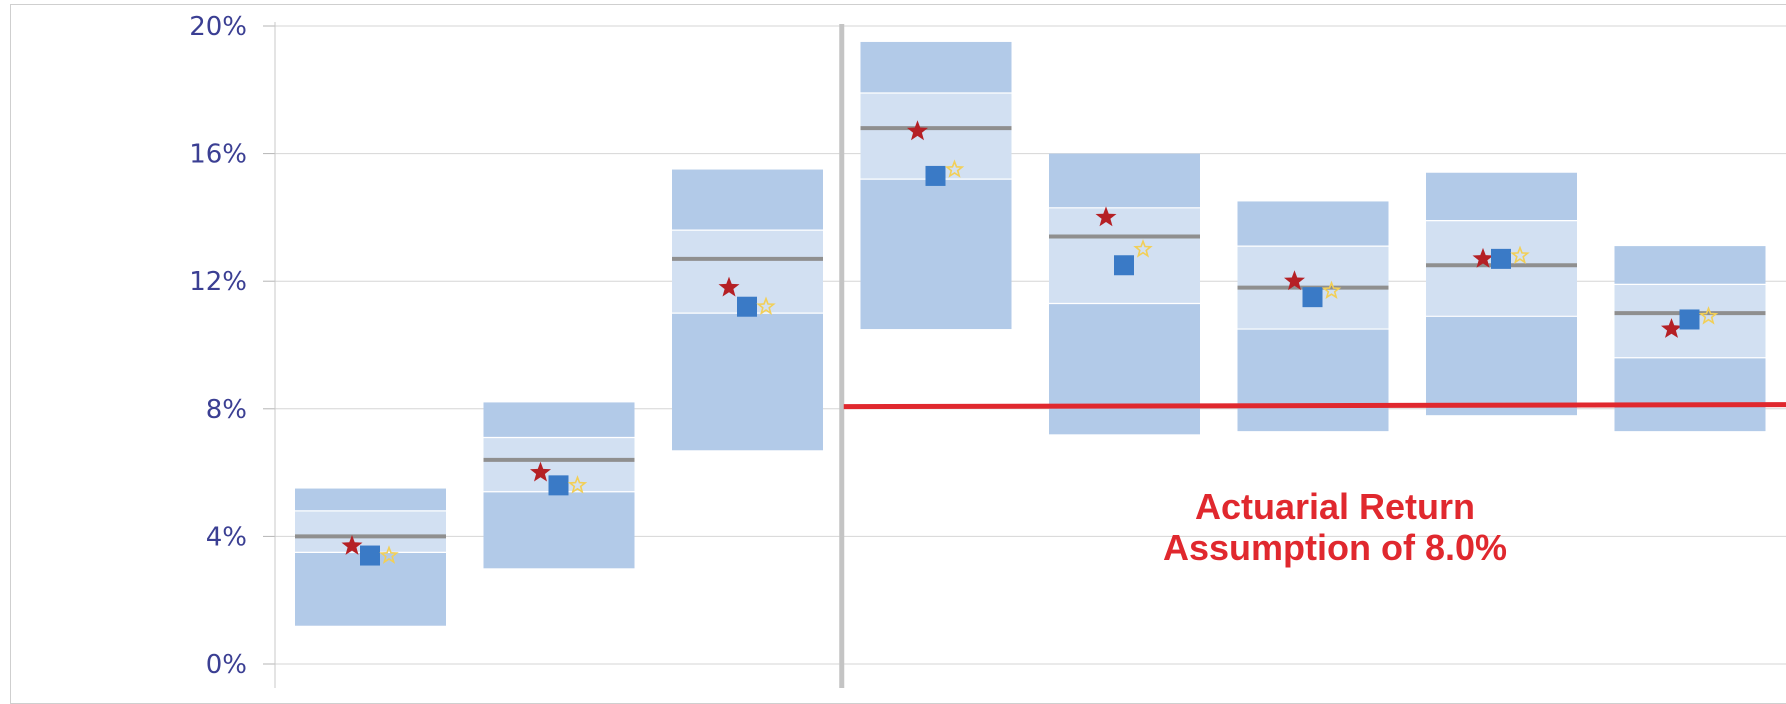 This screenshot has height=704, width=1786. Describe the element at coordinates (218, 155) in the screenshot. I see `y-tick-label-4: 16%` at that location.